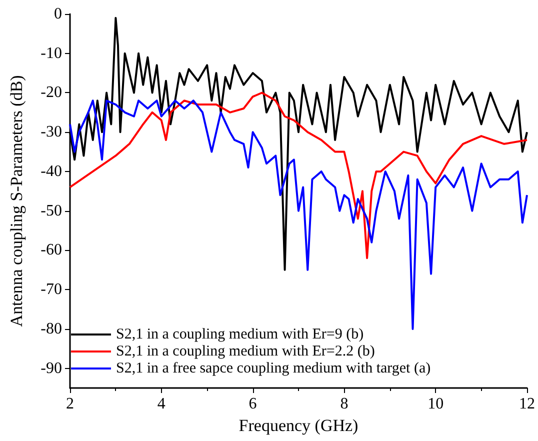 This screenshot has height=441, width=538. Describe the element at coordinates (51, 289) in the screenshot. I see `y-tick-label: -70` at that location.